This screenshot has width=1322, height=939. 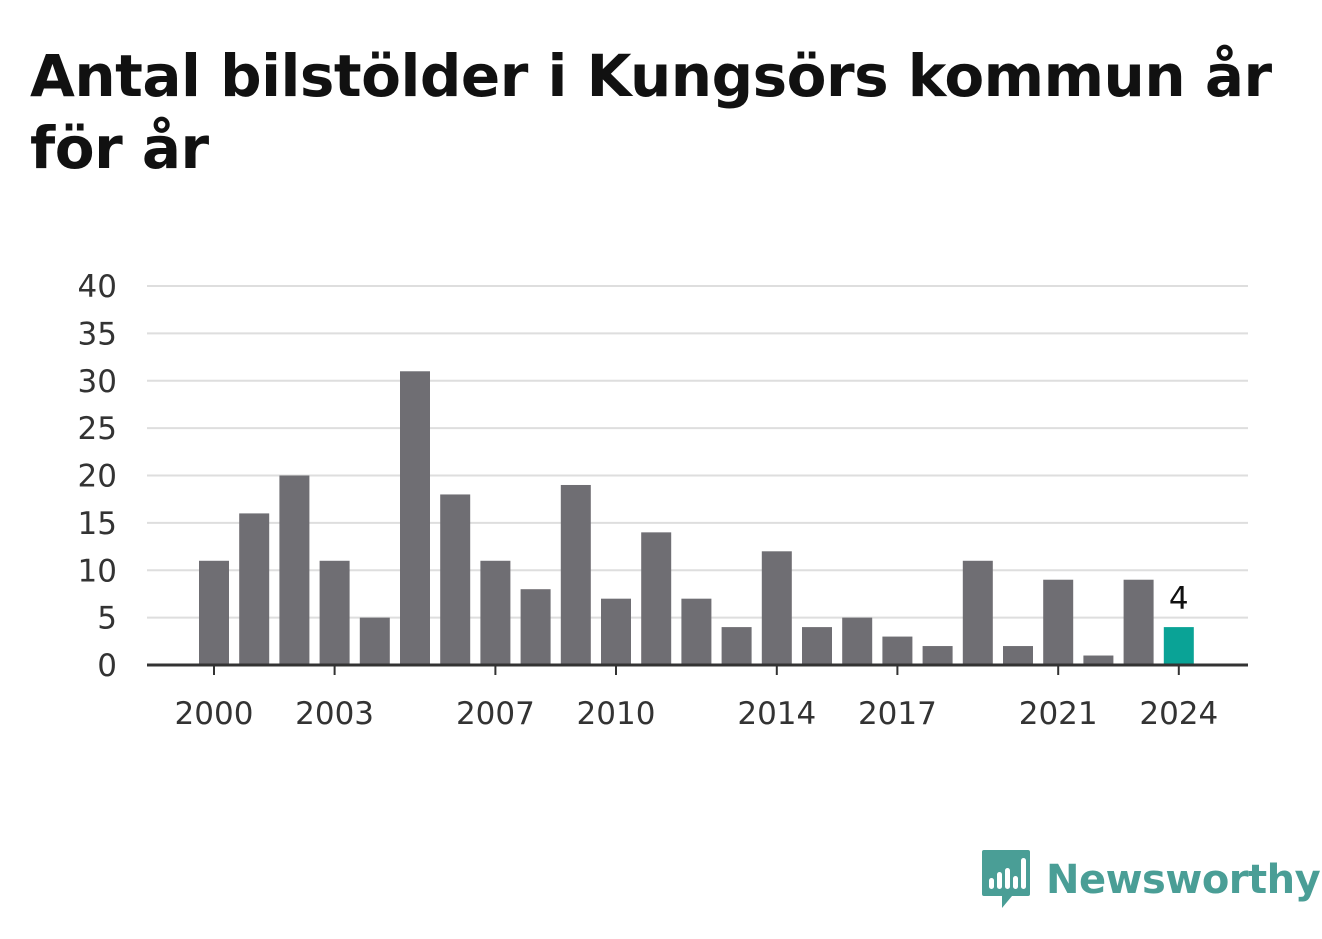 I want to click on bar-2022, so click(x=1098, y=660).